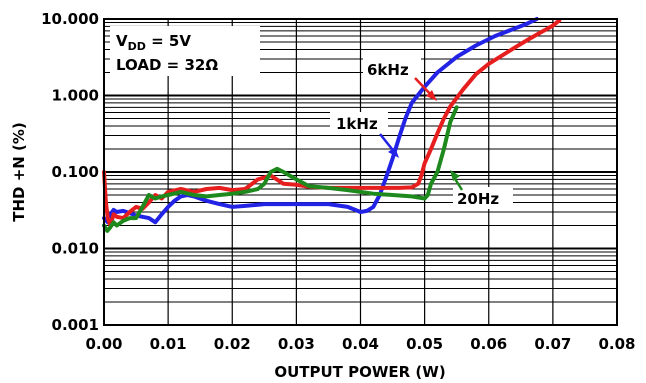  I want to click on arrowhead-1khz, so click(393, 152).